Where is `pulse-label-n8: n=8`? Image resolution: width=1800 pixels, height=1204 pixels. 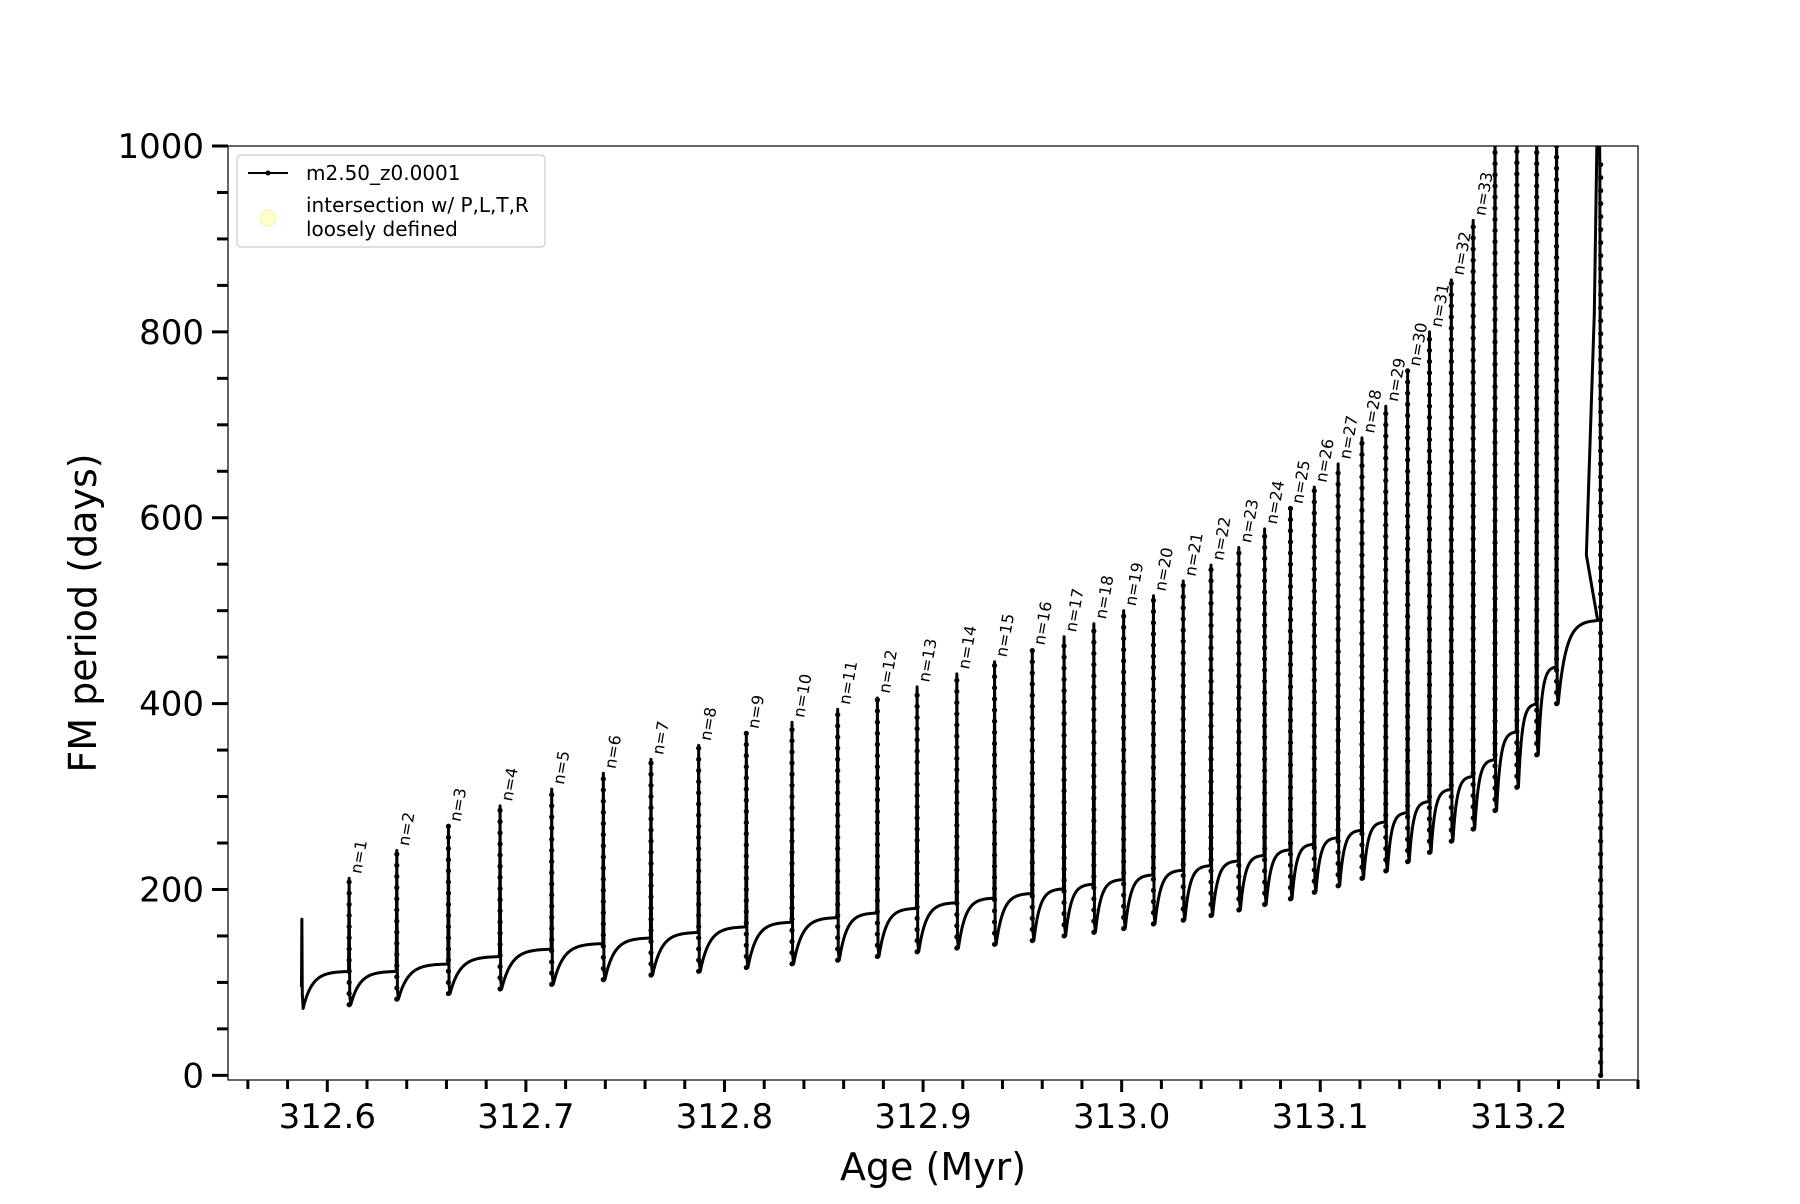 pulse-label-n8: n=8 is located at coordinates (708, 724).